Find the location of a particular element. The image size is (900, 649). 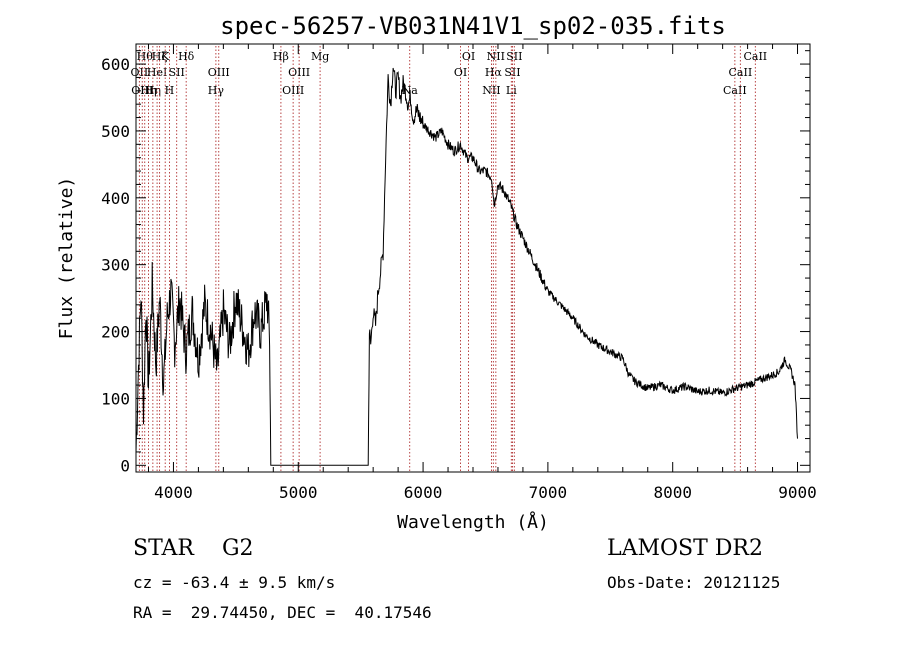

line-marker-label: Hθ is located at coordinates (145, 56).